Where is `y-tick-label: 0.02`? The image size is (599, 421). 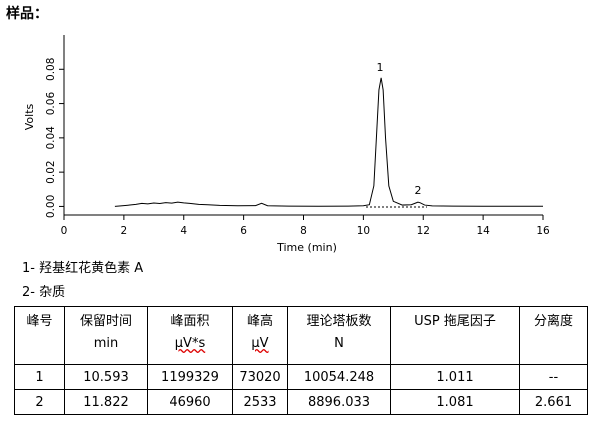 y-tick-label: 0.02 is located at coordinates (51, 171).